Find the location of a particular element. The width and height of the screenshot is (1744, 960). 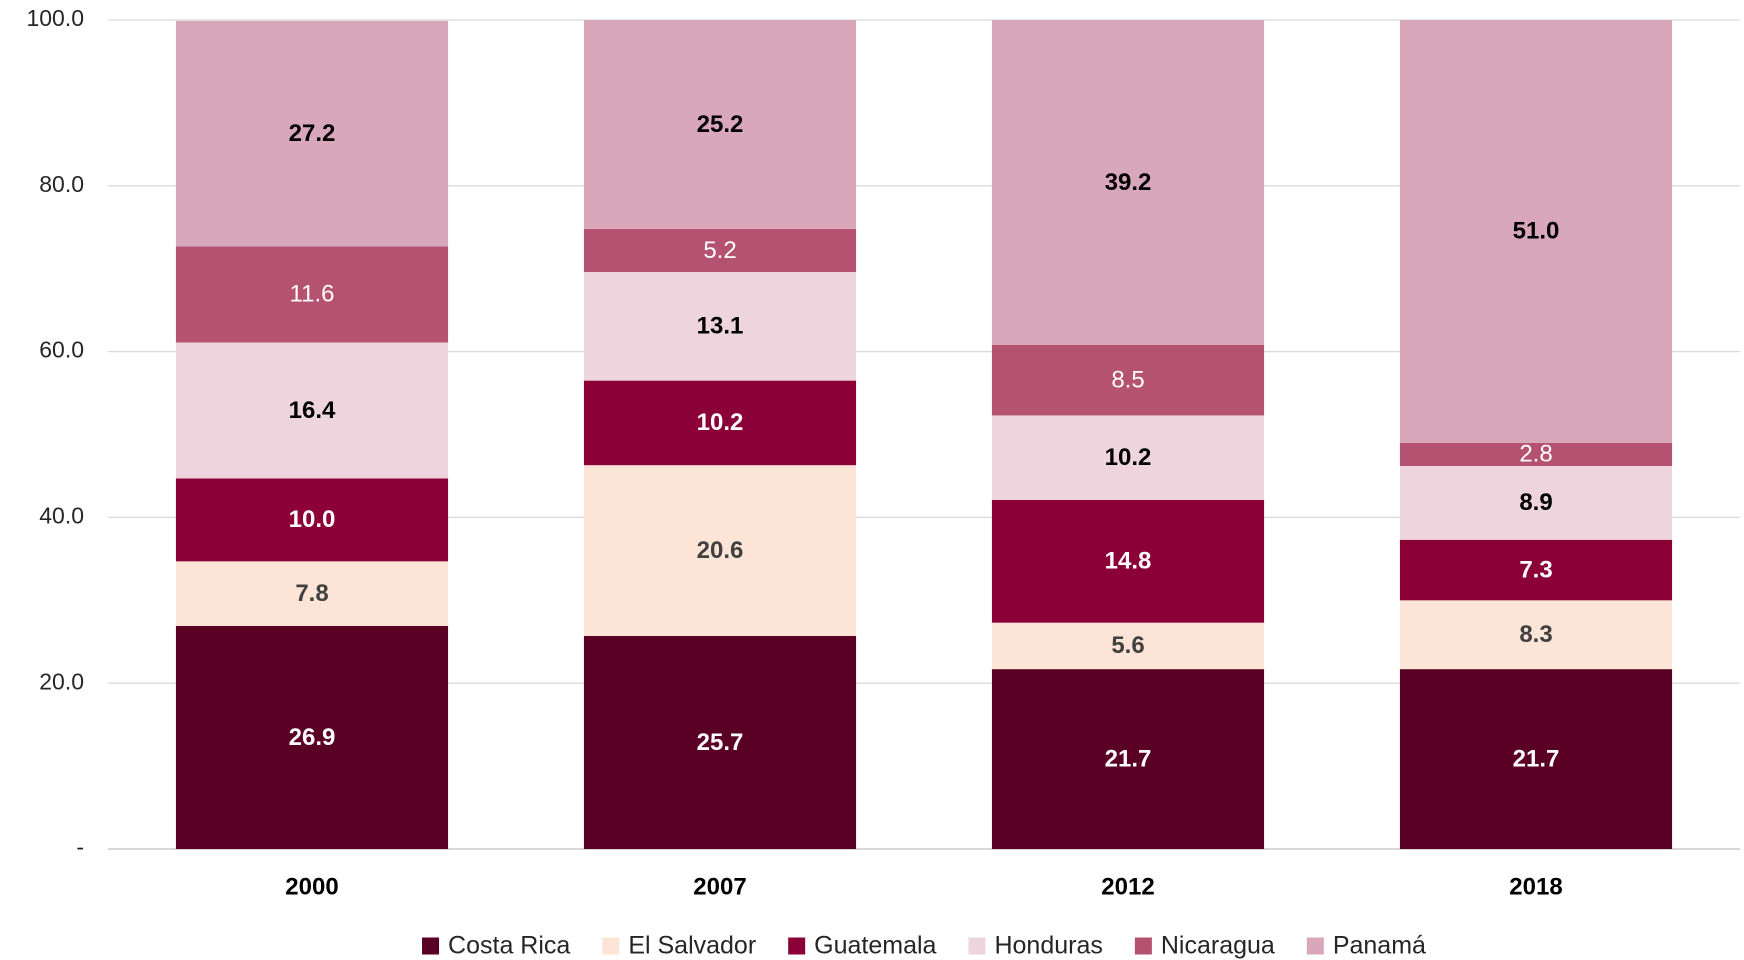

y-tick-label: 40.0 is located at coordinates (61, 515).